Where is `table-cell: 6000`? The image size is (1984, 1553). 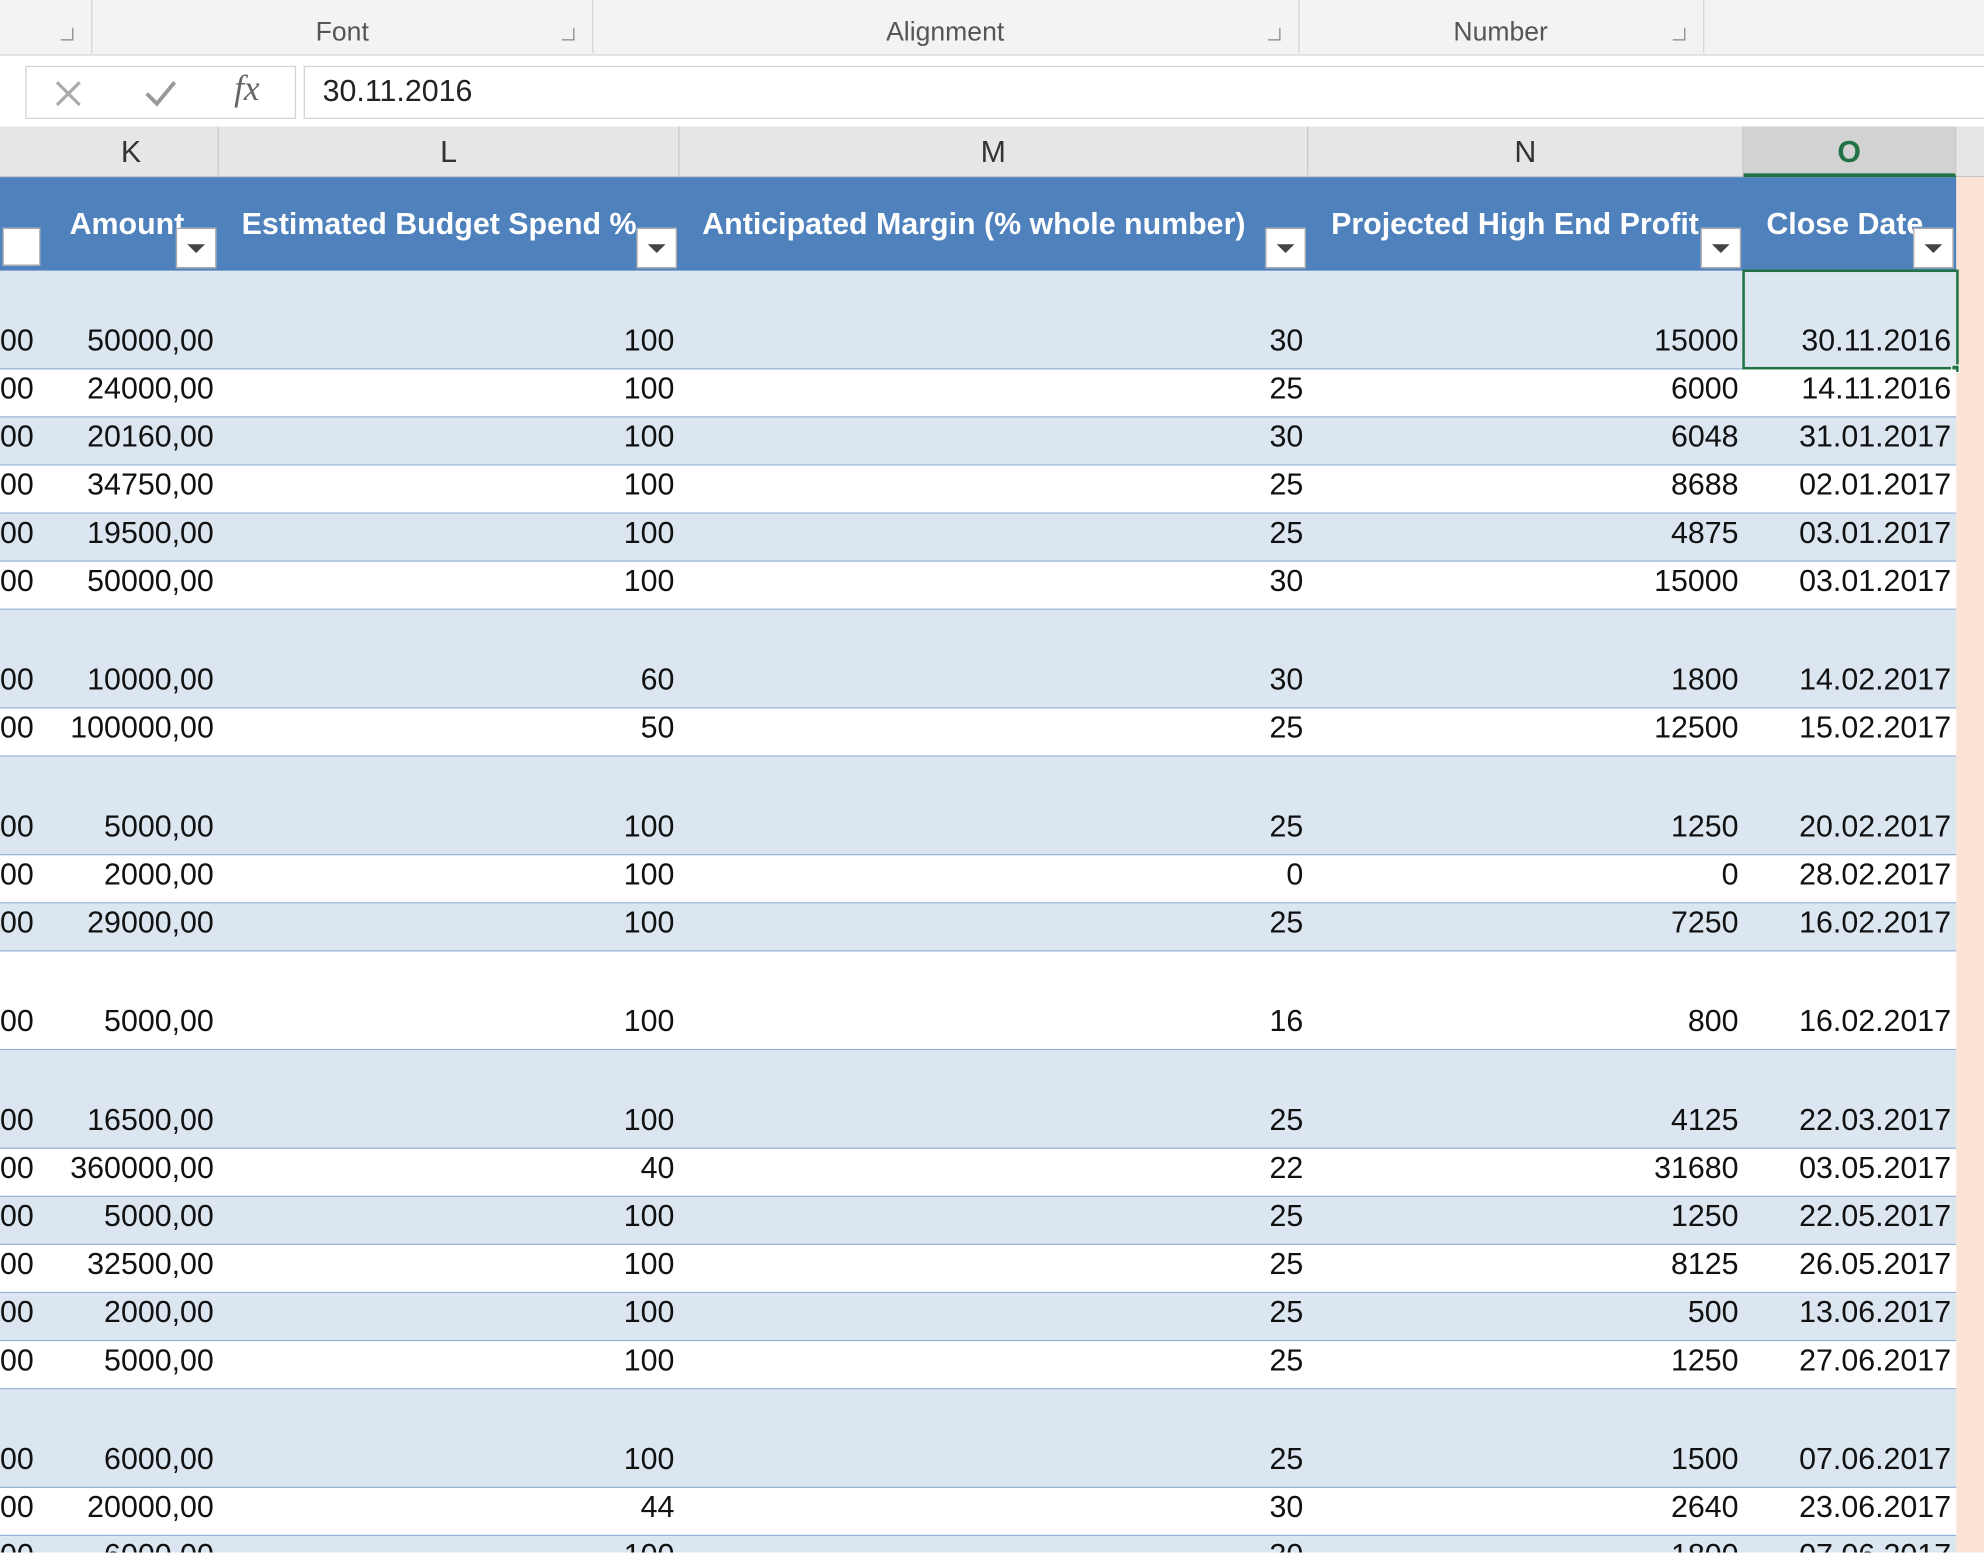 table-cell: 6000 is located at coordinates (1704, 389).